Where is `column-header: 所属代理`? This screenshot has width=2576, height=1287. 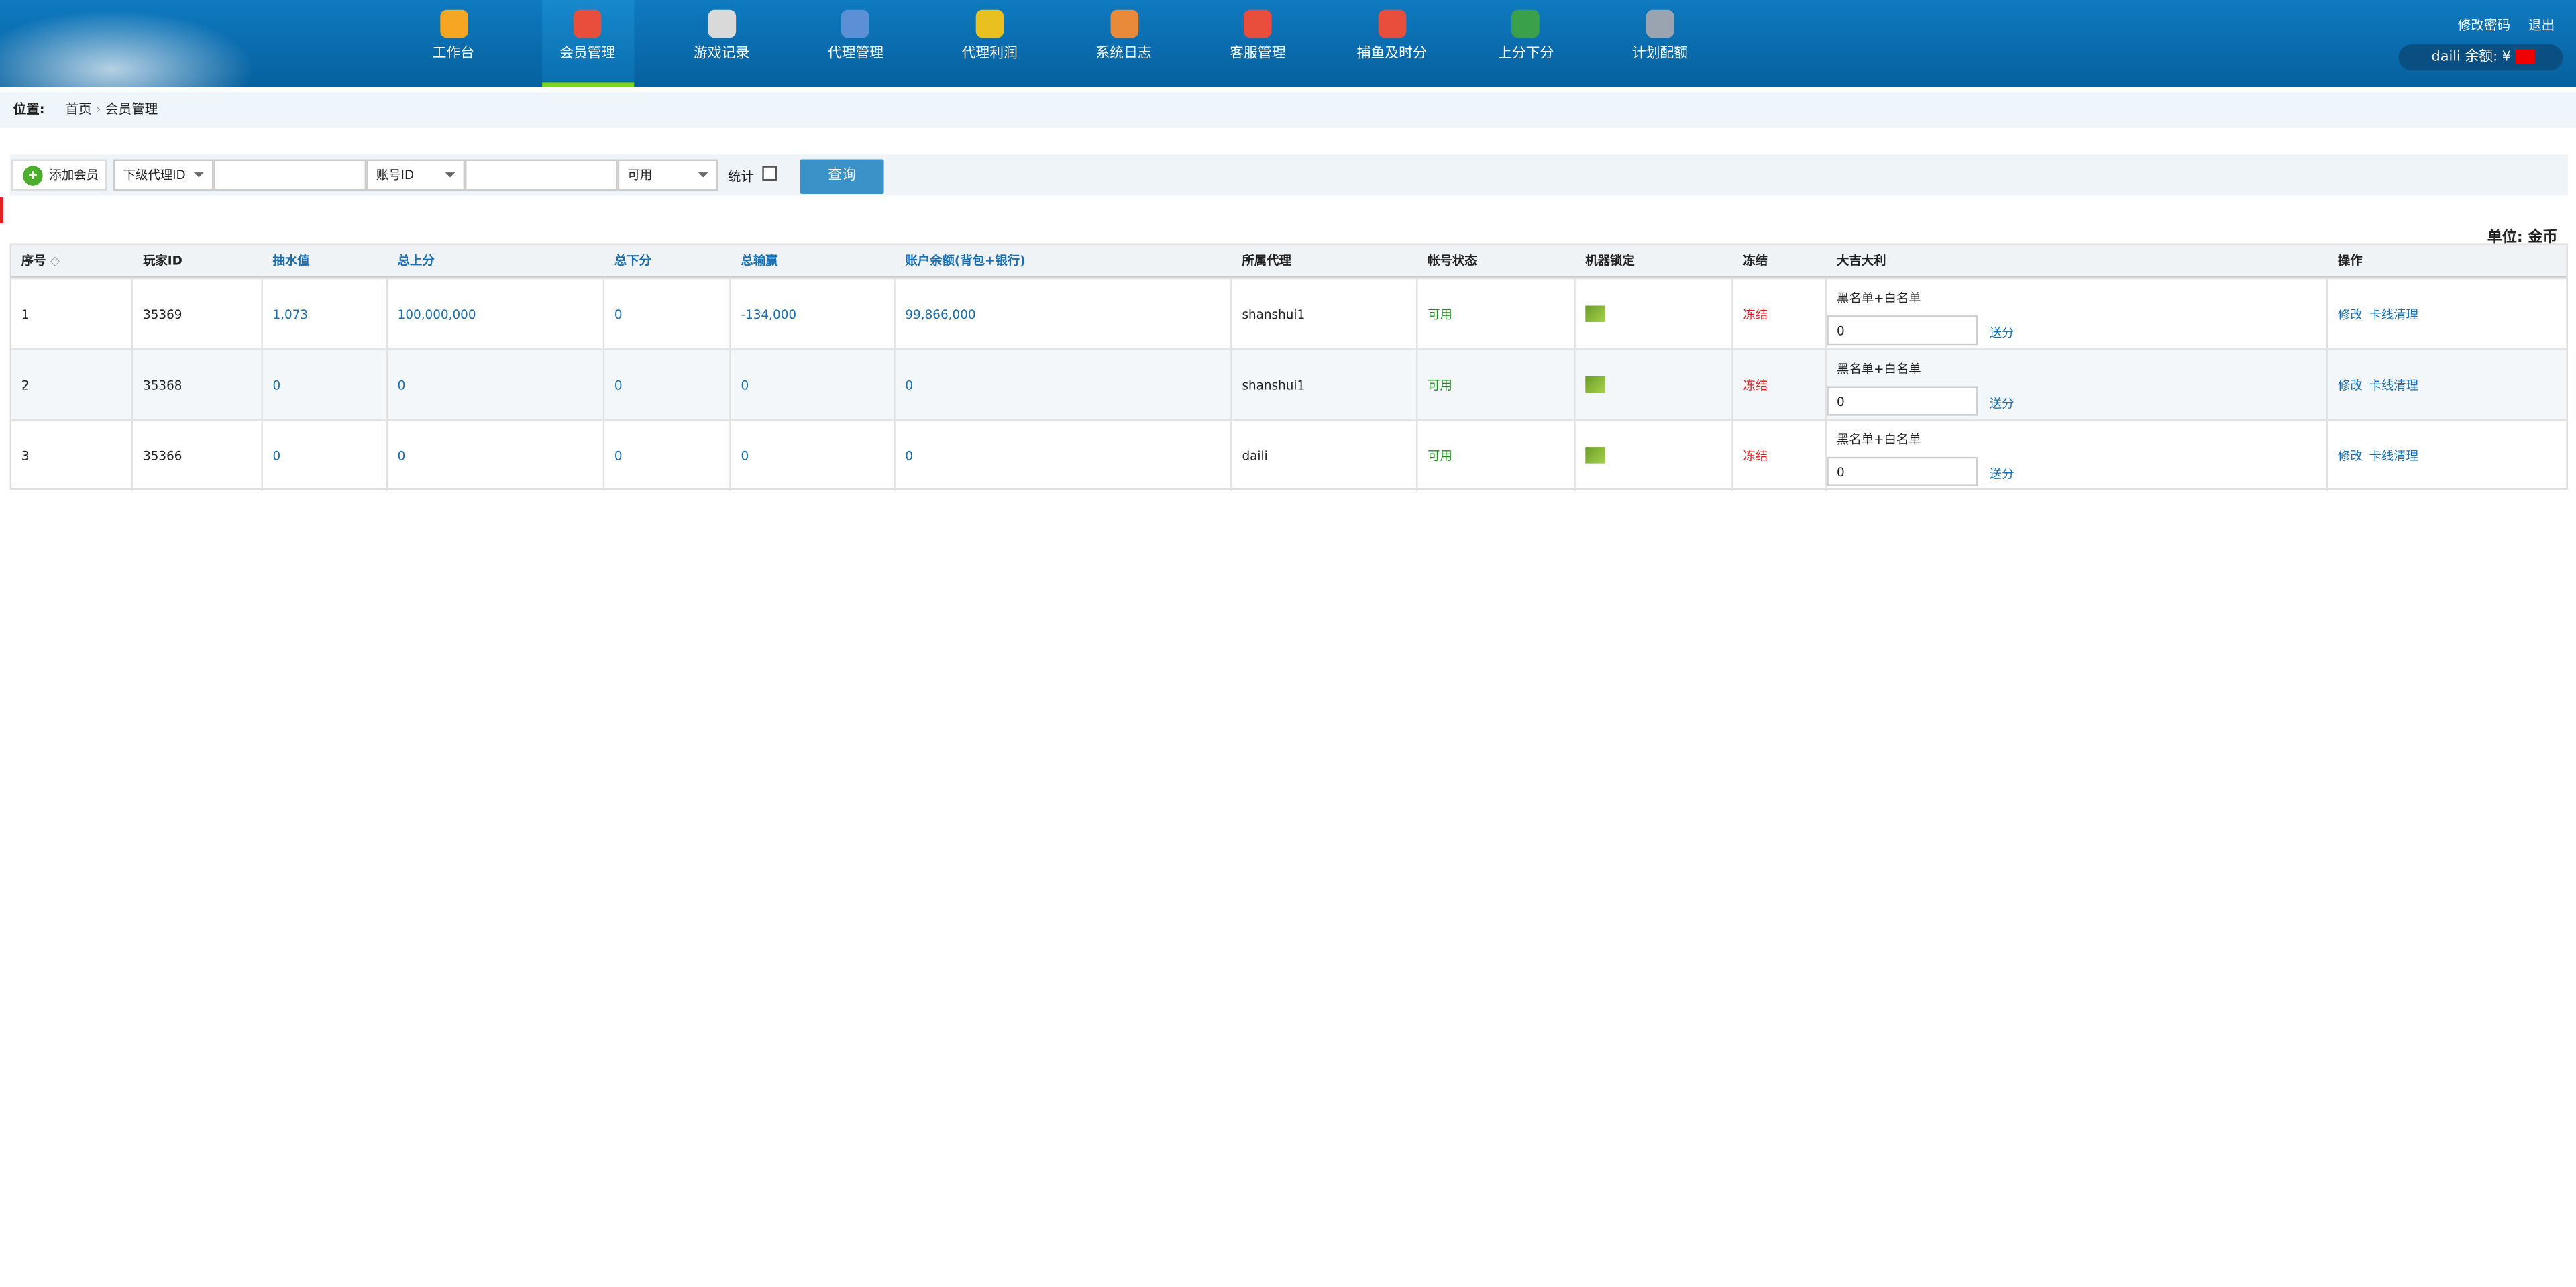
column-header: 所属代理 is located at coordinates (1325, 261).